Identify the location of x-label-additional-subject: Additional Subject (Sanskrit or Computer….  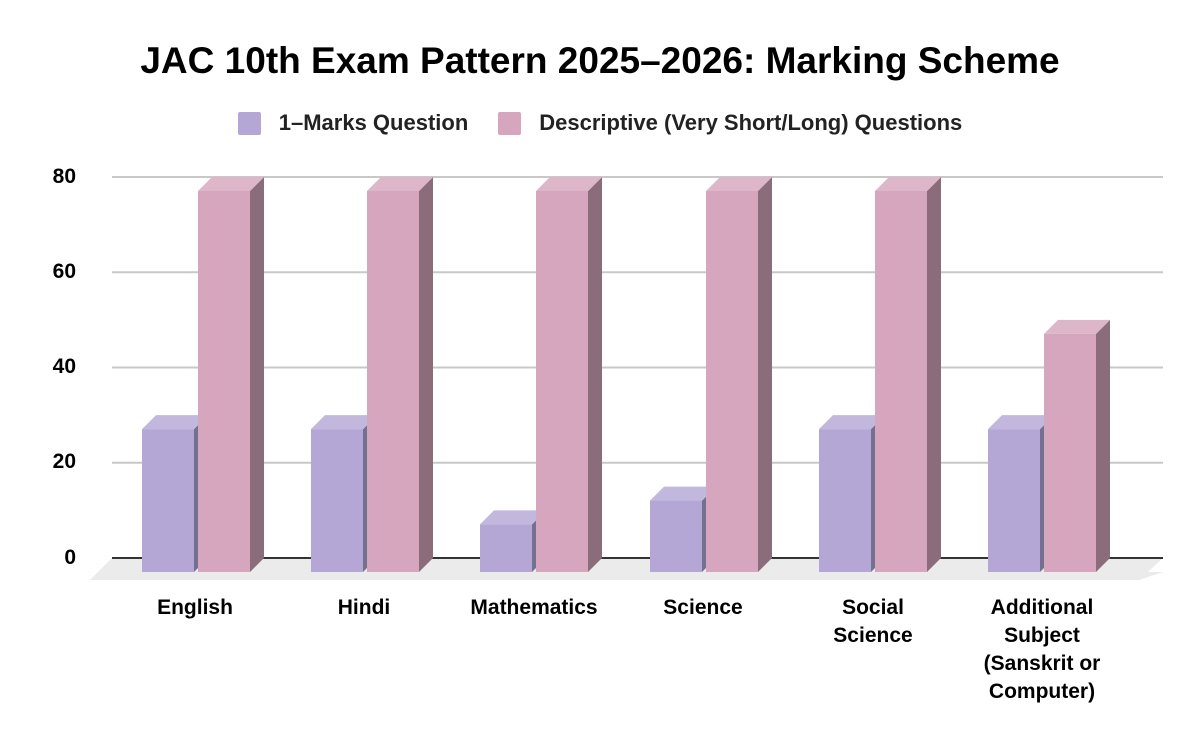
(1042, 650).